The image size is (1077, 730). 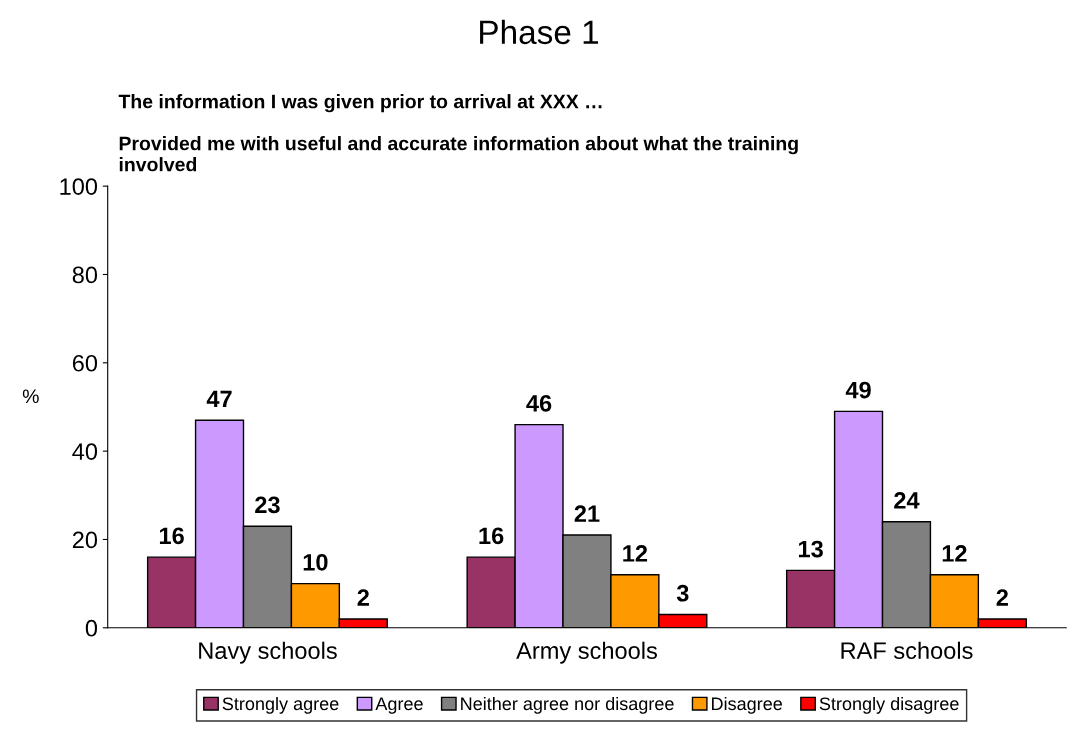 I want to click on legend-label: Strongly disagree, so click(x=889, y=705).